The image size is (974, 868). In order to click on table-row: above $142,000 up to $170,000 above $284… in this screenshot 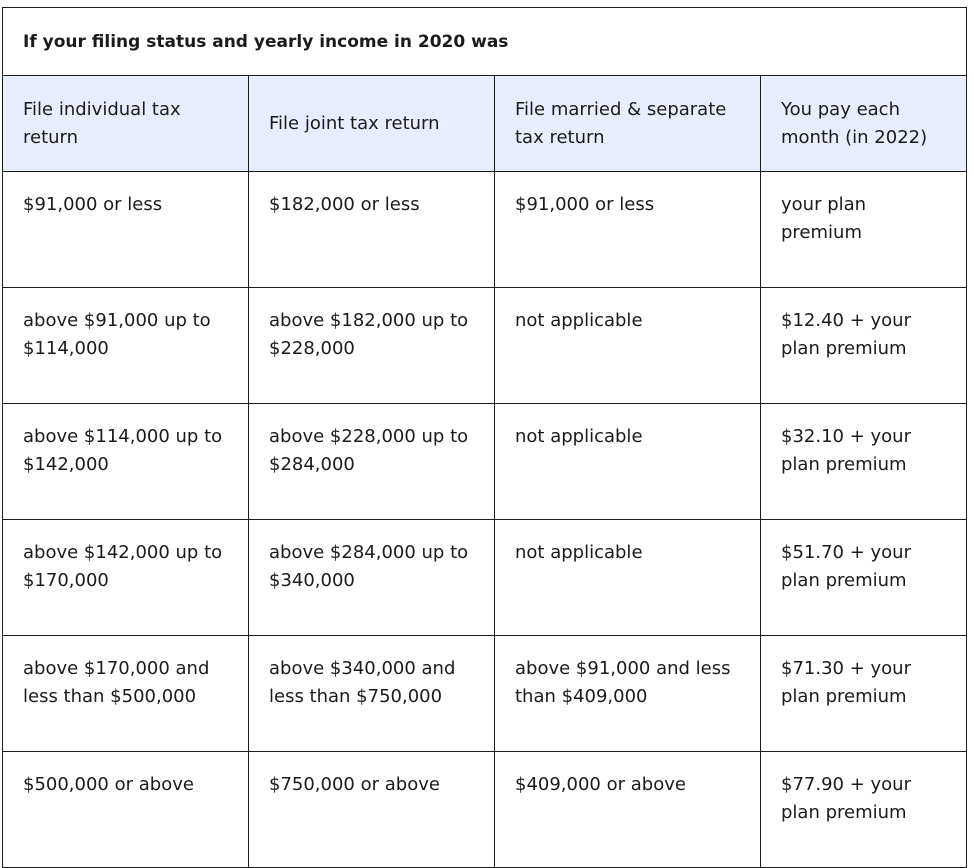, I will do `click(485, 577)`.